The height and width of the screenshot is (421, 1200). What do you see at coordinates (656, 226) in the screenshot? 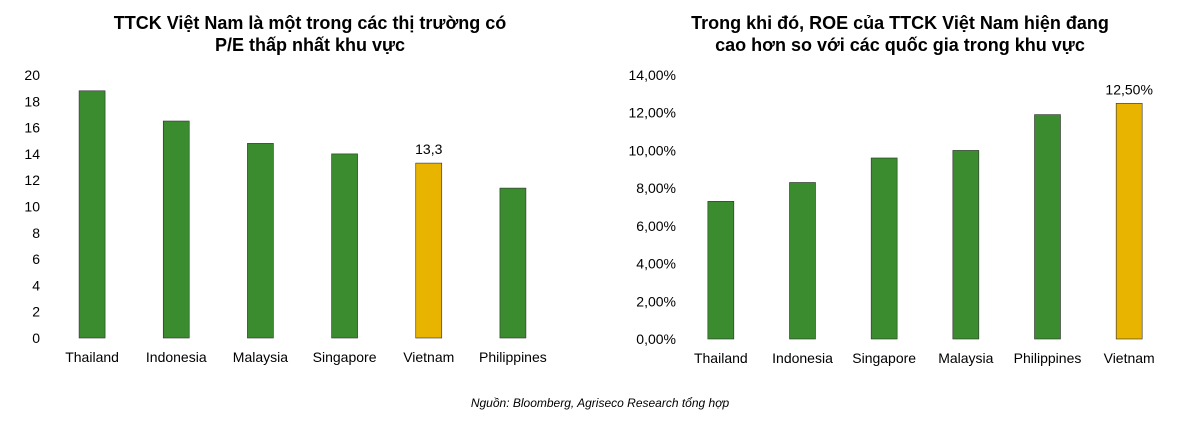
I see `roe-y-tick-label: 6,00%` at bounding box center [656, 226].